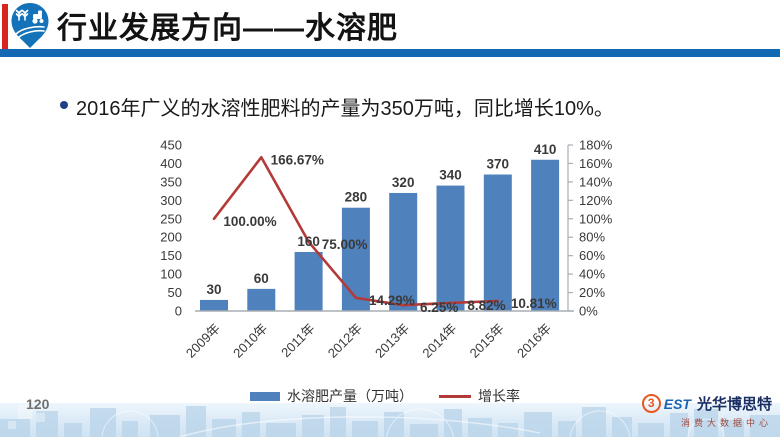  Describe the element at coordinates (345, 109) in the screenshot. I see `bullet-text: 2016年广义的水溶性肥料的产量为350万吨，同比增长10%。` at that location.